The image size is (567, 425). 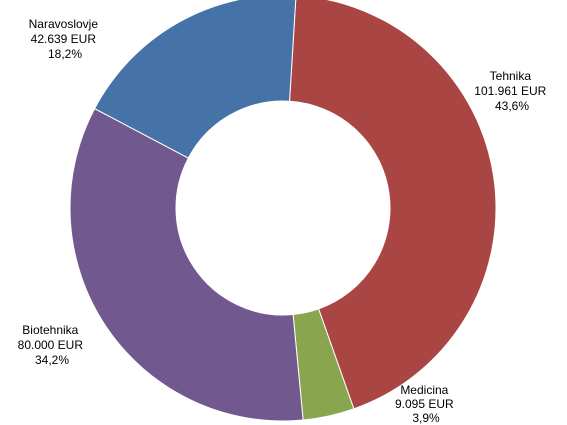 I want to click on label-medicina-name: Medicina, so click(x=424, y=390).